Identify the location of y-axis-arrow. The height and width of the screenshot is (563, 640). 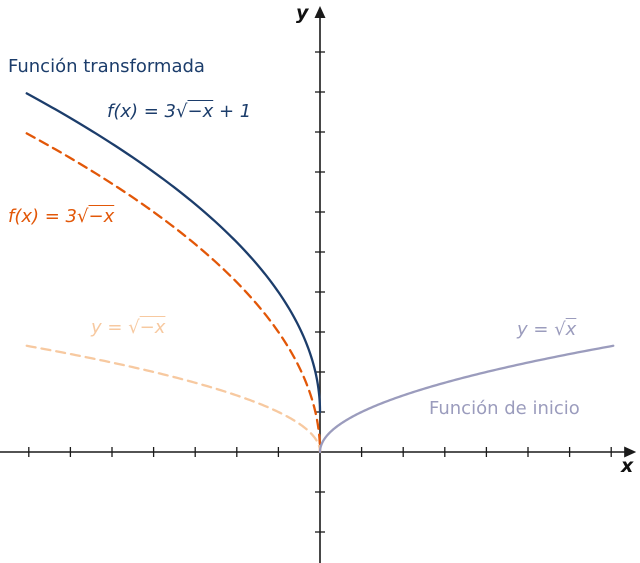
(320, 12).